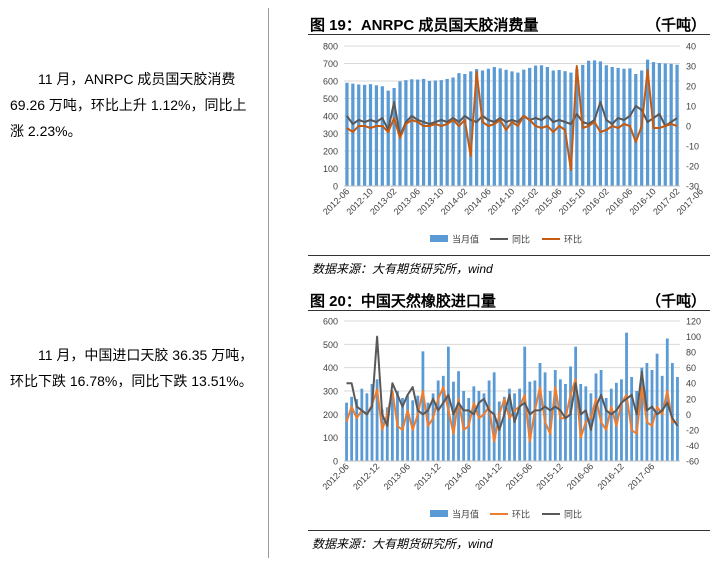 Image resolution: width=723 pixels, height=567 pixels. I want to click on y-left-tick-label: 500, so click(330, 99).